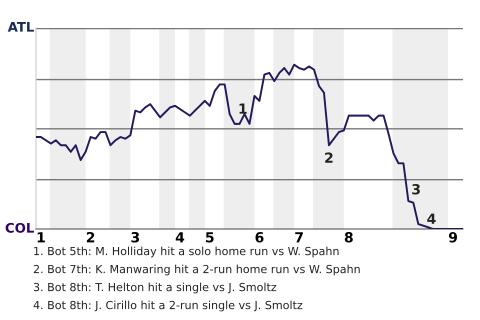 The width and height of the screenshot is (480, 320). Describe the element at coordinates (41, 237) in the screenshot. I see `x-tick-label: 1` at that location.